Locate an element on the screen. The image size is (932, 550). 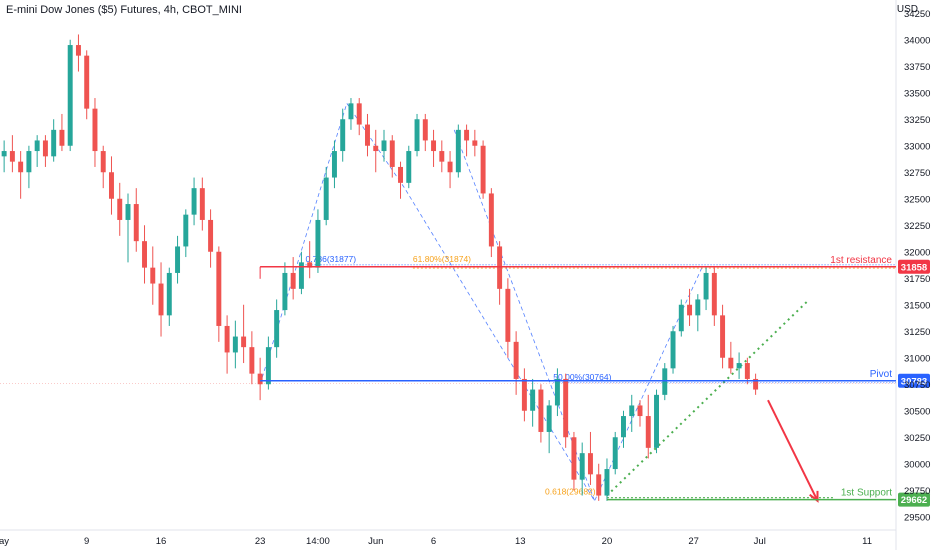
y-tick-label: 32500 is located at coordinates (917, 199).